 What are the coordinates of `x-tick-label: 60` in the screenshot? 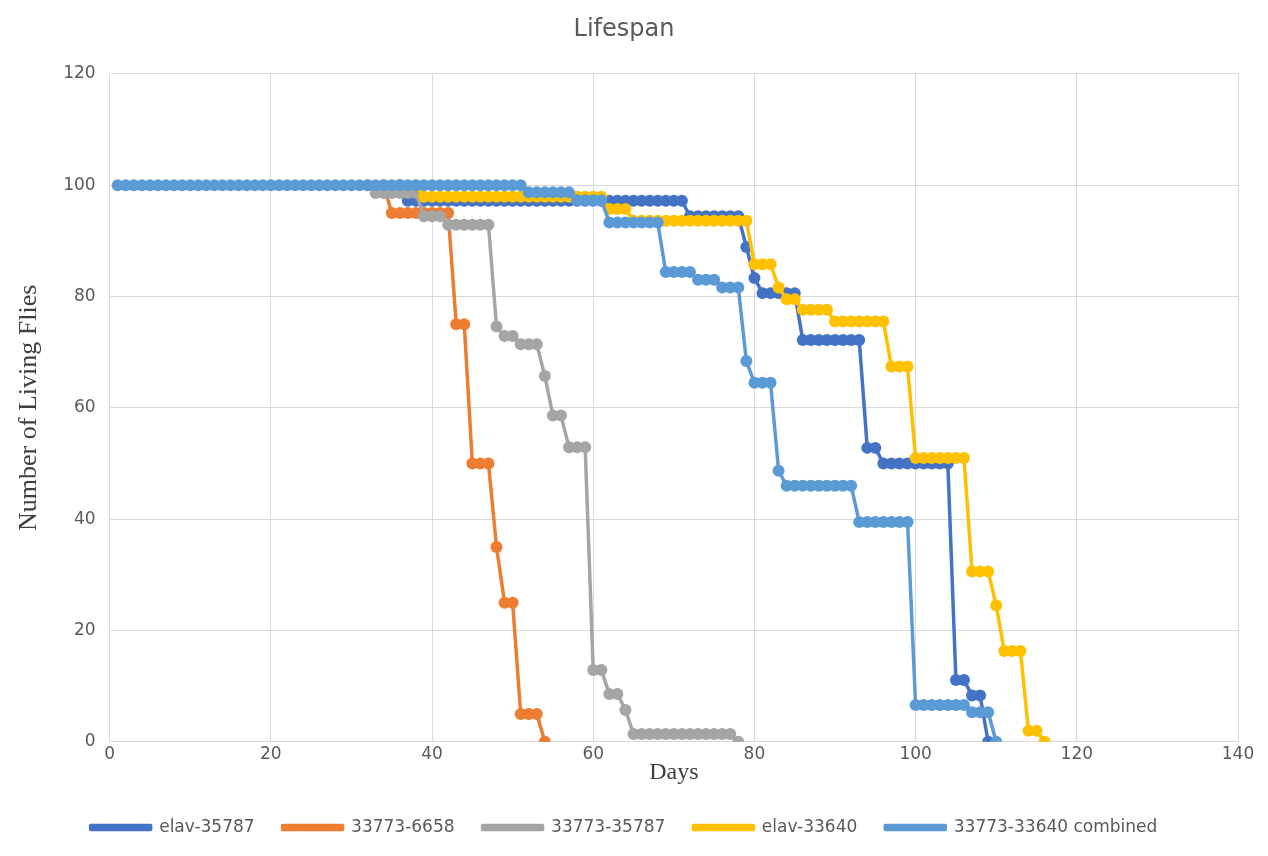 It's located at (593, 753).